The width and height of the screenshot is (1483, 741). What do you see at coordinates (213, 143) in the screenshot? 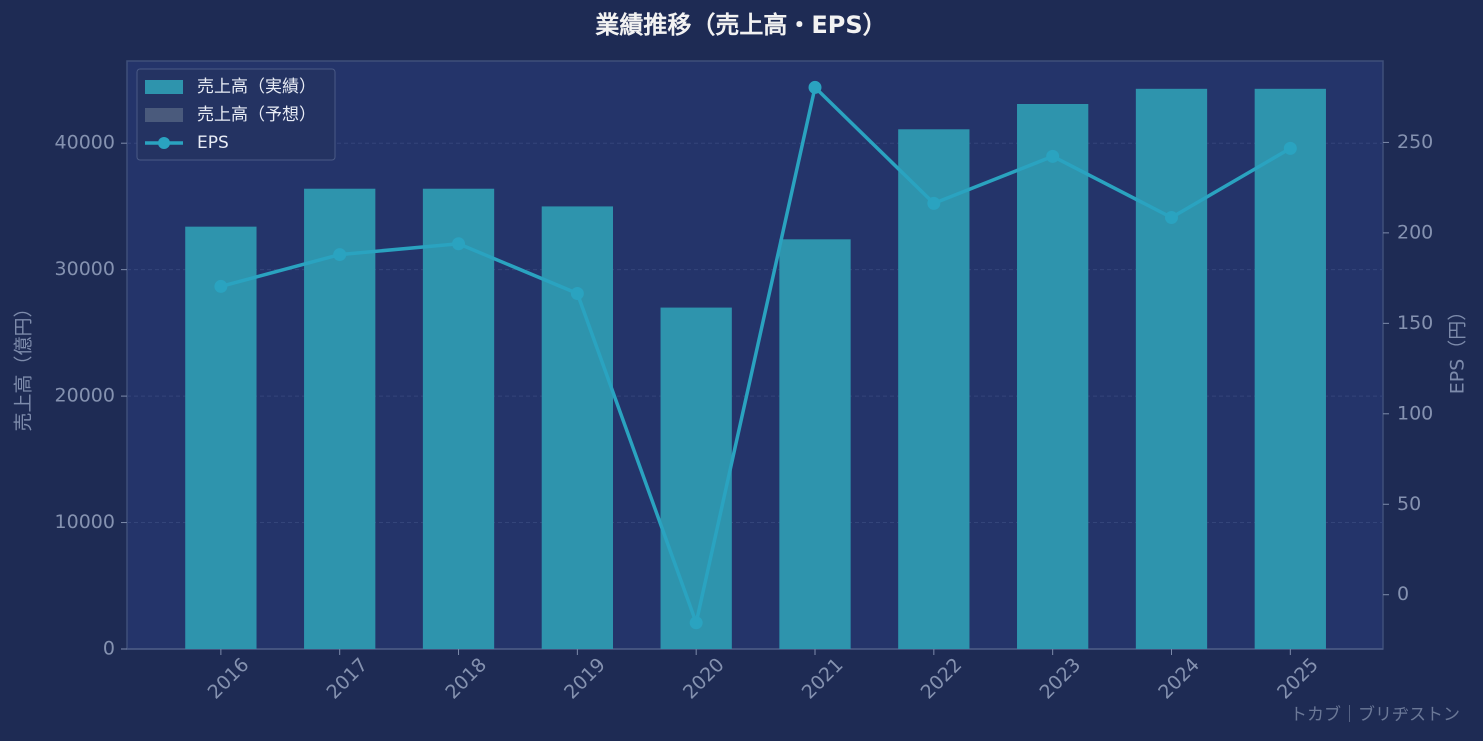
I see `legend-label: EPS` at bounding box center [213, 143].